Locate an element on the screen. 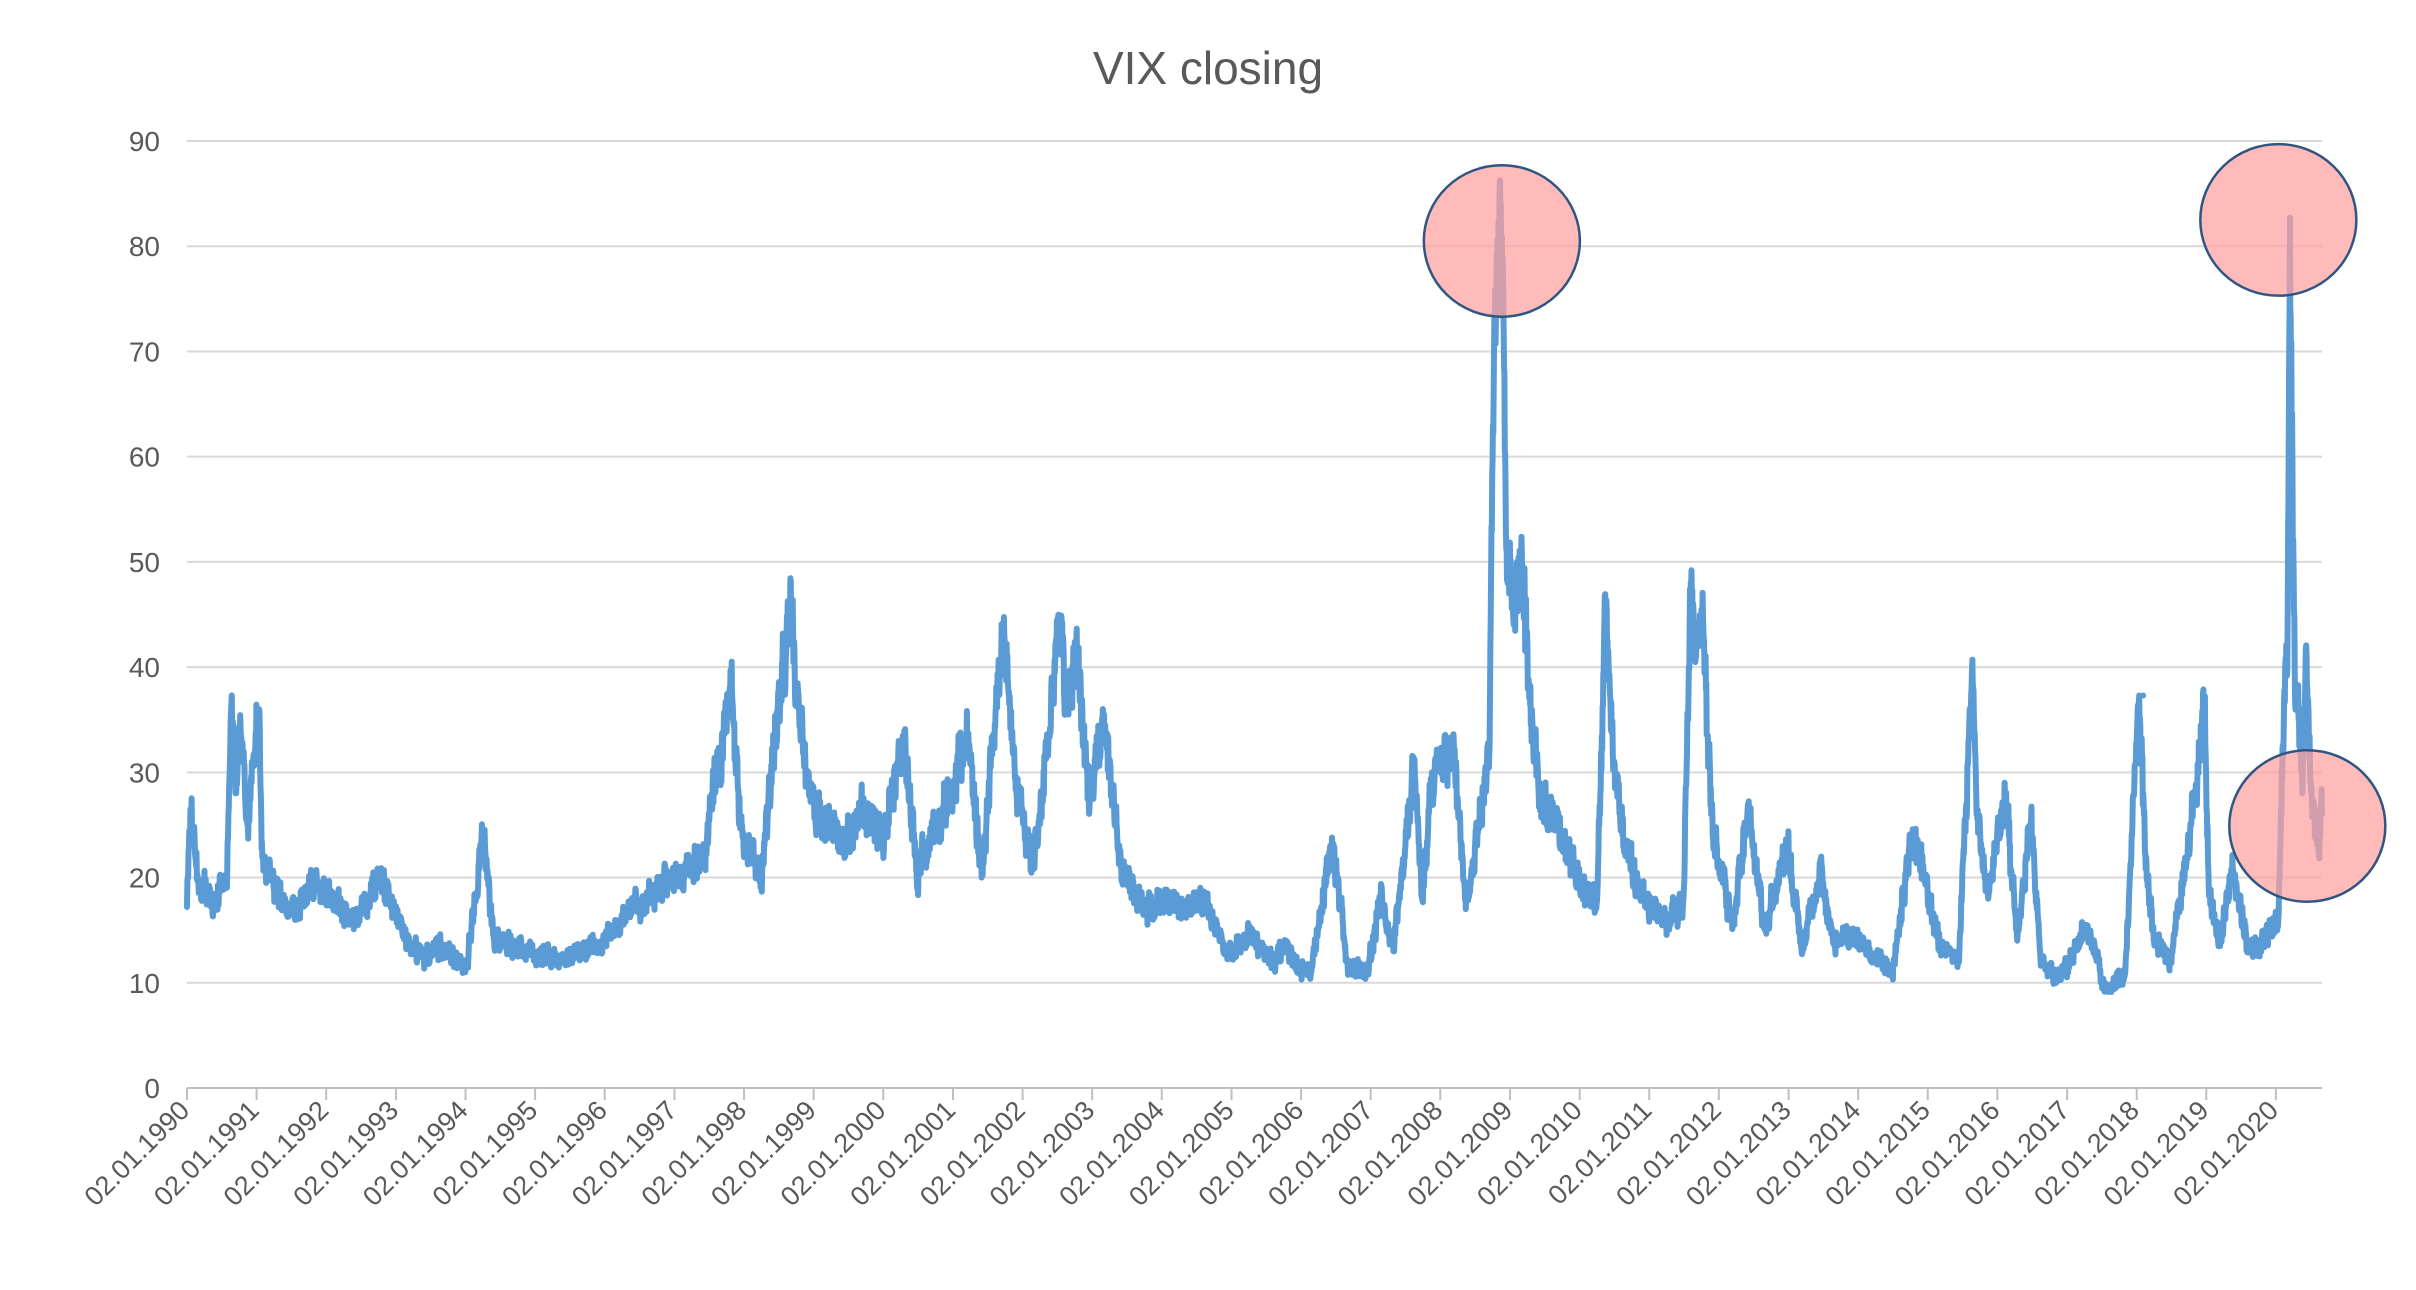 This screenshot has width=2416, height=1290. y-tick-label: 90 is located at coordinates (144, 141).